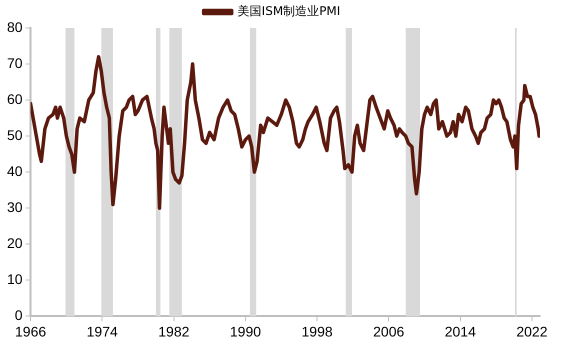 Image resolution: width=570 pixels, height=344 pixels. Describe the element at coordinates (246, 331) in the screenshot. I see `x-tick-label: 1990` at that location.